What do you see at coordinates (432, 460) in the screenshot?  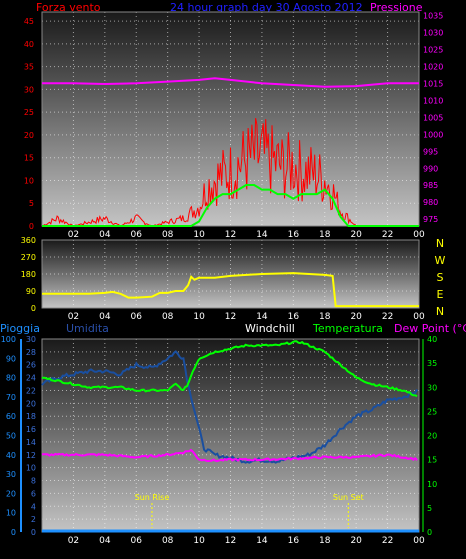 I see `y-tick-temperature: 15` at bounding box center [432, 460].